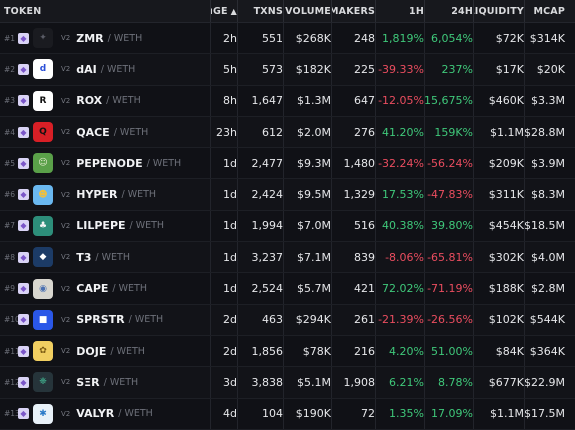 The width and height of the screenshot is (575, 430). Describe the element at coordinates (307, 38) in the screenshot. I see `volume-cell: $268K` at that location.